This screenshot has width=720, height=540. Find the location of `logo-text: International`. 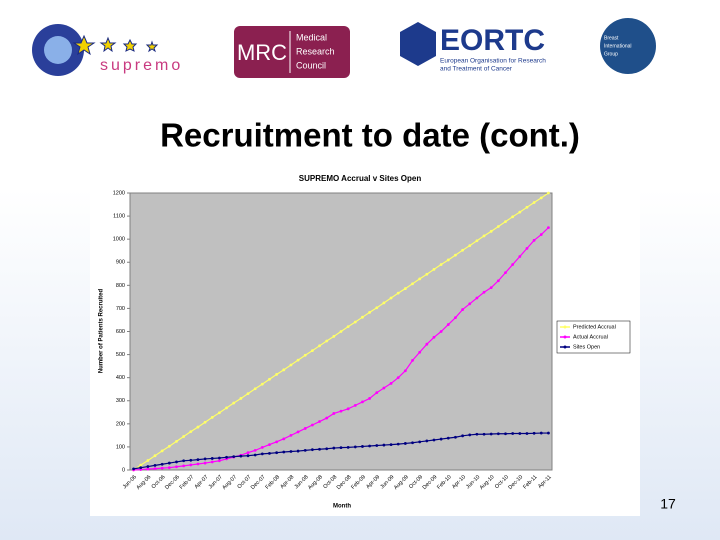

logo-text: International is located at coordinates (618, 46).